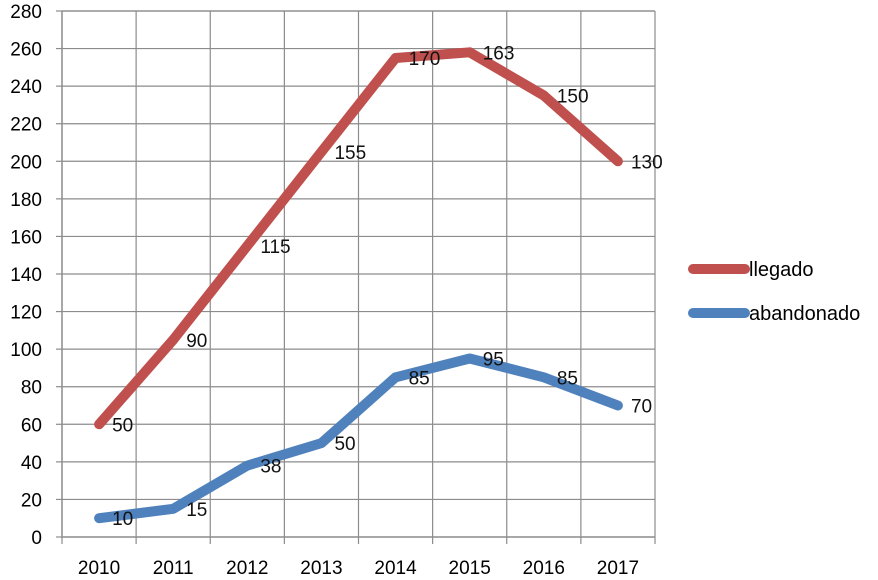  I want to click on data-label-abandonado: 50, so click(344, 444).